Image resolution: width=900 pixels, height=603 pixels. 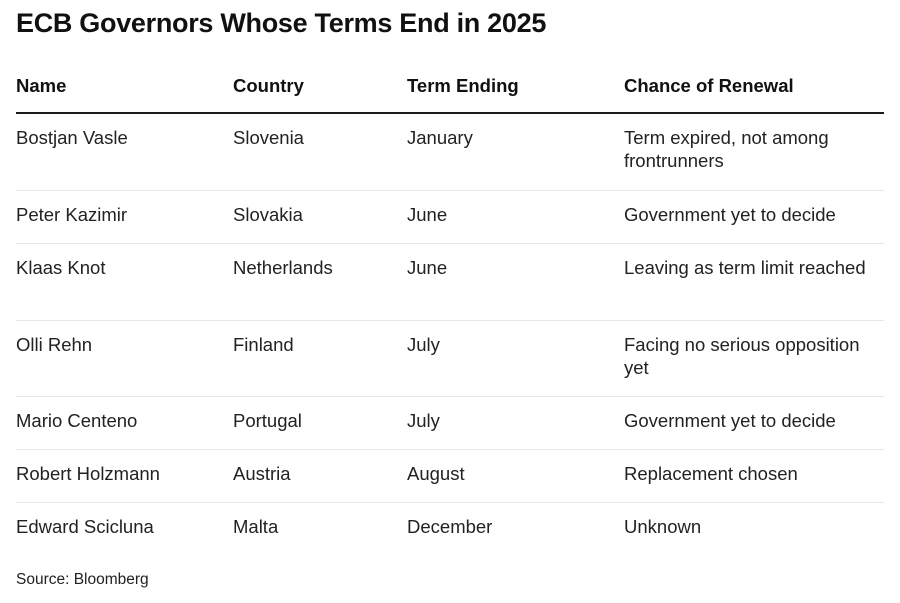 I want to click on cell-chance-of-renewal: Facing no serious opposition yet, so click(x=742, y=356).